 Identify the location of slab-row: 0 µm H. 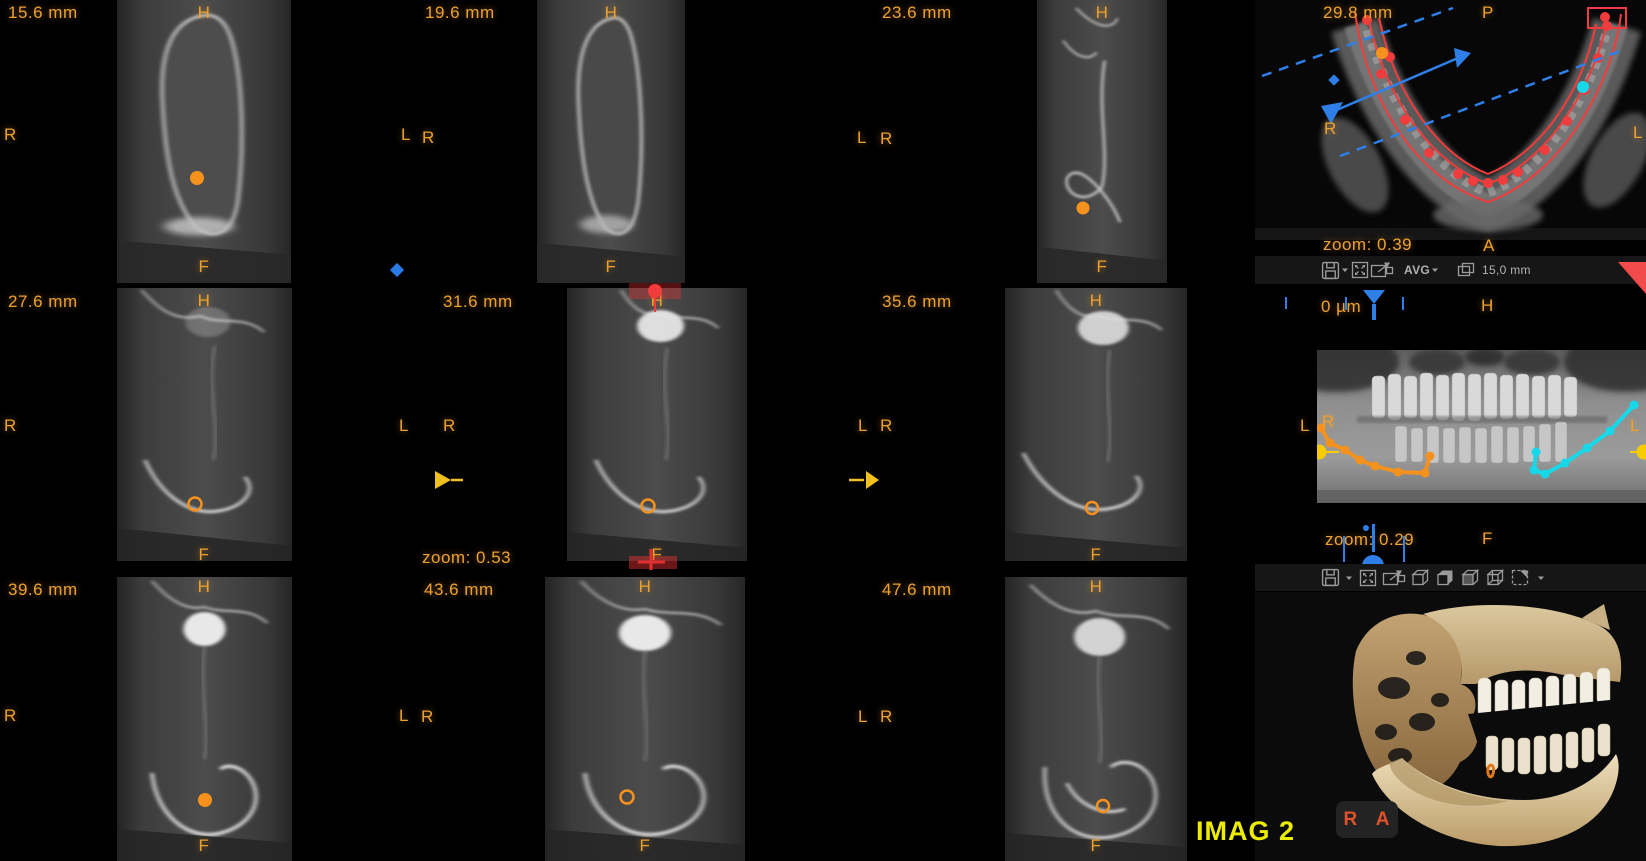
(1450, 305).